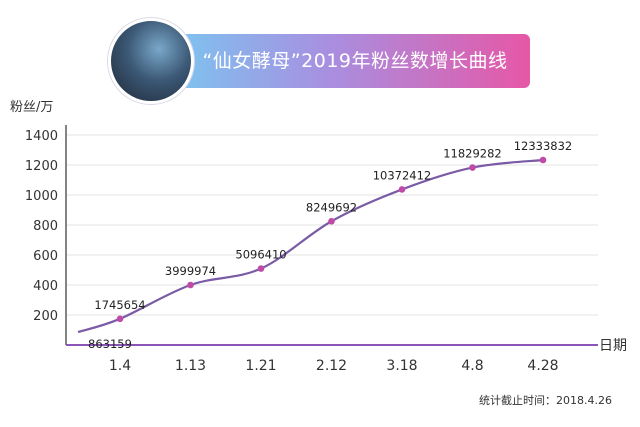 Image resolution: width=640 pixels, height=427 pixels. What do you see at coordinates (41, 166) in the screenshot?
I see `y-tick-label: 1200` at bounding box center [41, 166].